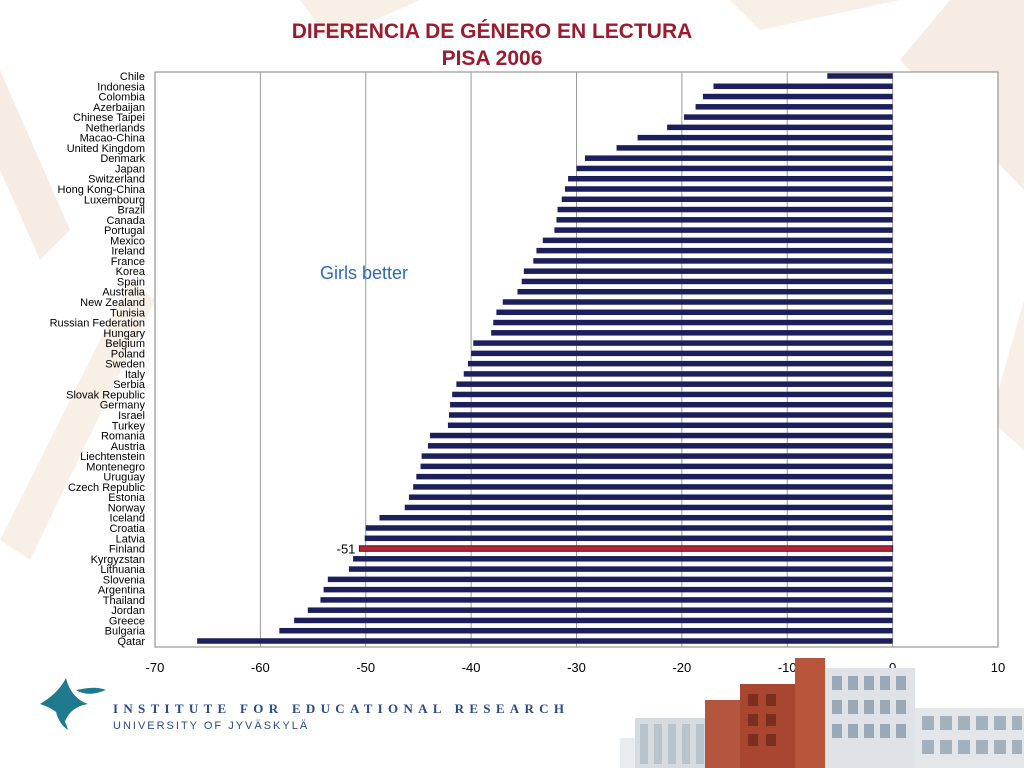 The height and width of the screenshot is (768, 1024). Describe the element at coordinates (131, 416) in the screenshot. I see `category-label: Israel` at that location.